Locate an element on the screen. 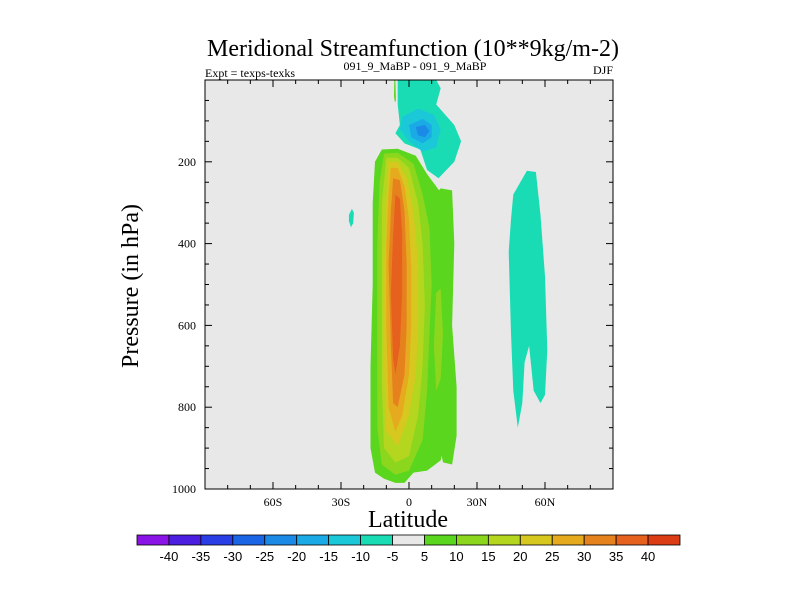 The image size is (800, 600). colorbar-label: 40 is located at coordinates (648, 556).